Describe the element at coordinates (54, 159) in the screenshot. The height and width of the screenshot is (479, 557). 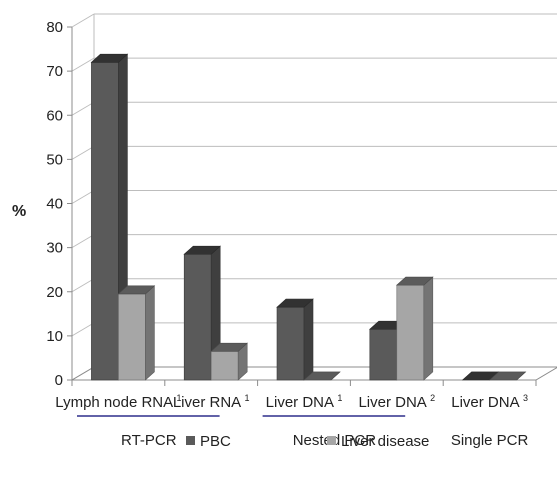
I see `y-tick-label: 50` at that location.